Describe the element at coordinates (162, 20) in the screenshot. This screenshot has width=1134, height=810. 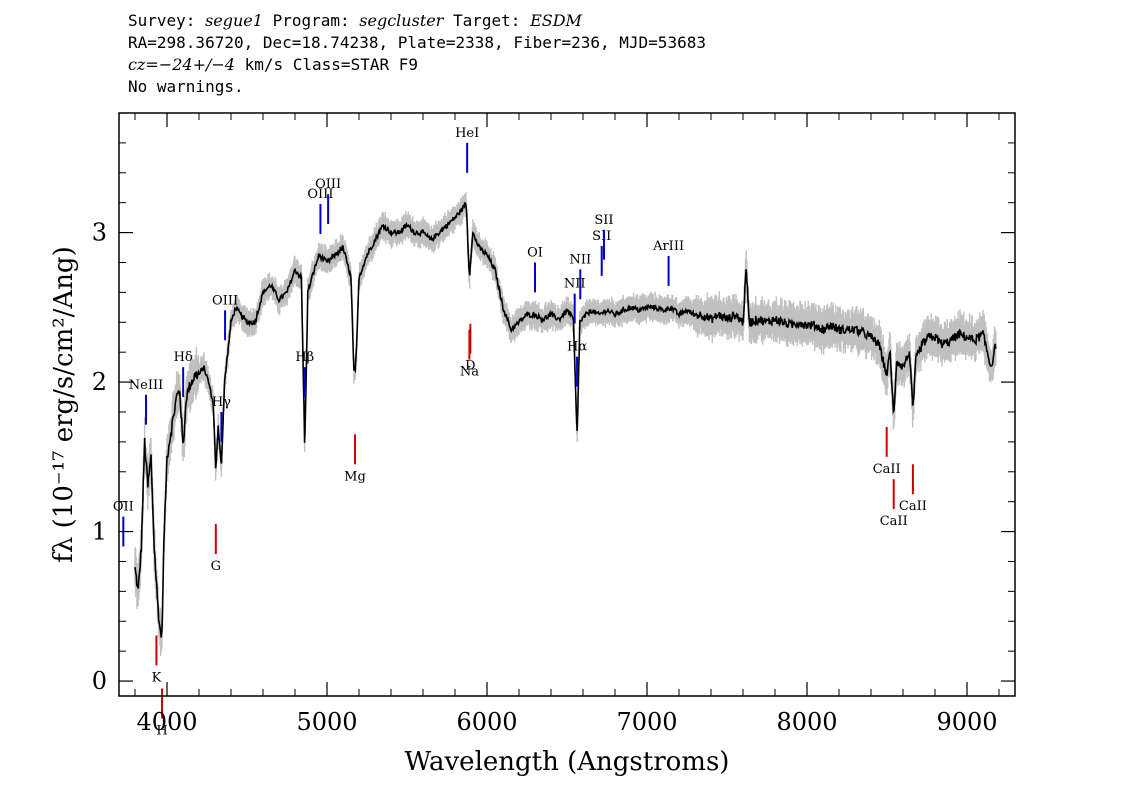
I see `survey-label: Survey:` at that location.